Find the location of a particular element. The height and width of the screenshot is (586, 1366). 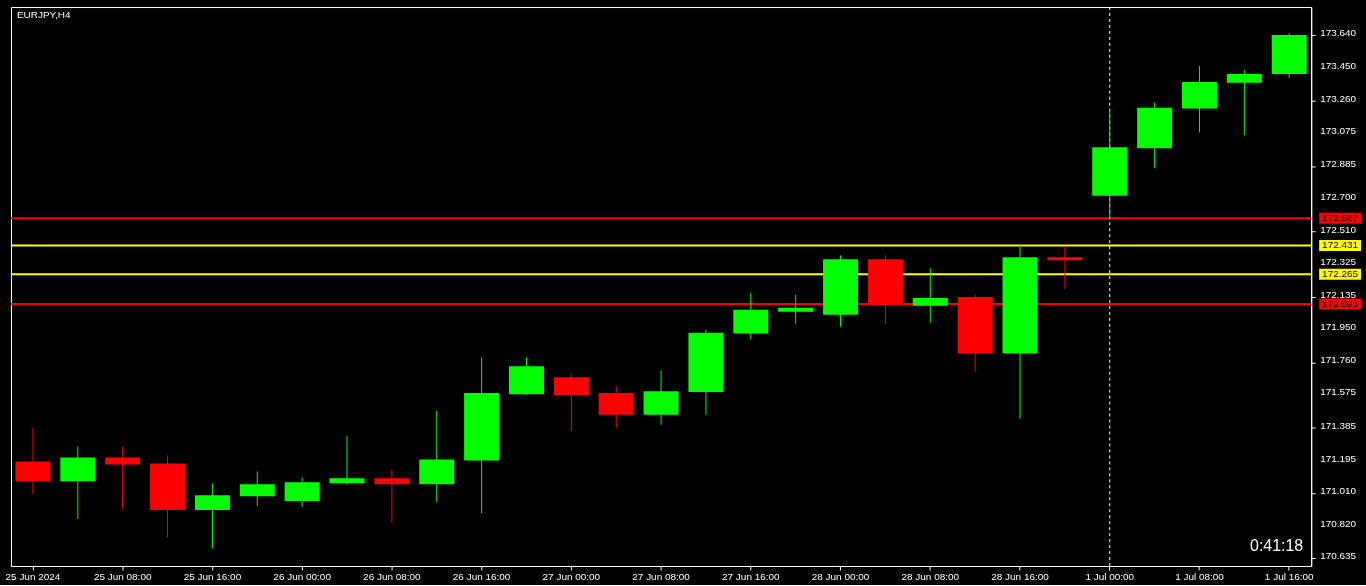

y-tick-label: 172.325 is located at coordinates (1338, 261).